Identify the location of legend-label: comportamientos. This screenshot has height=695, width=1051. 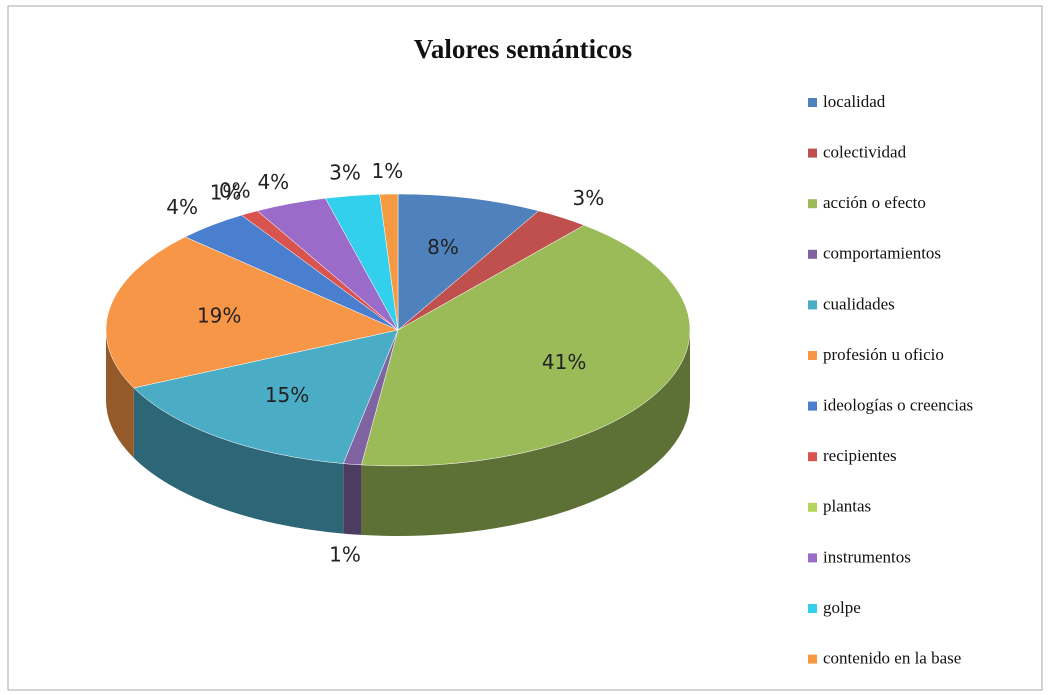
(882, 253).